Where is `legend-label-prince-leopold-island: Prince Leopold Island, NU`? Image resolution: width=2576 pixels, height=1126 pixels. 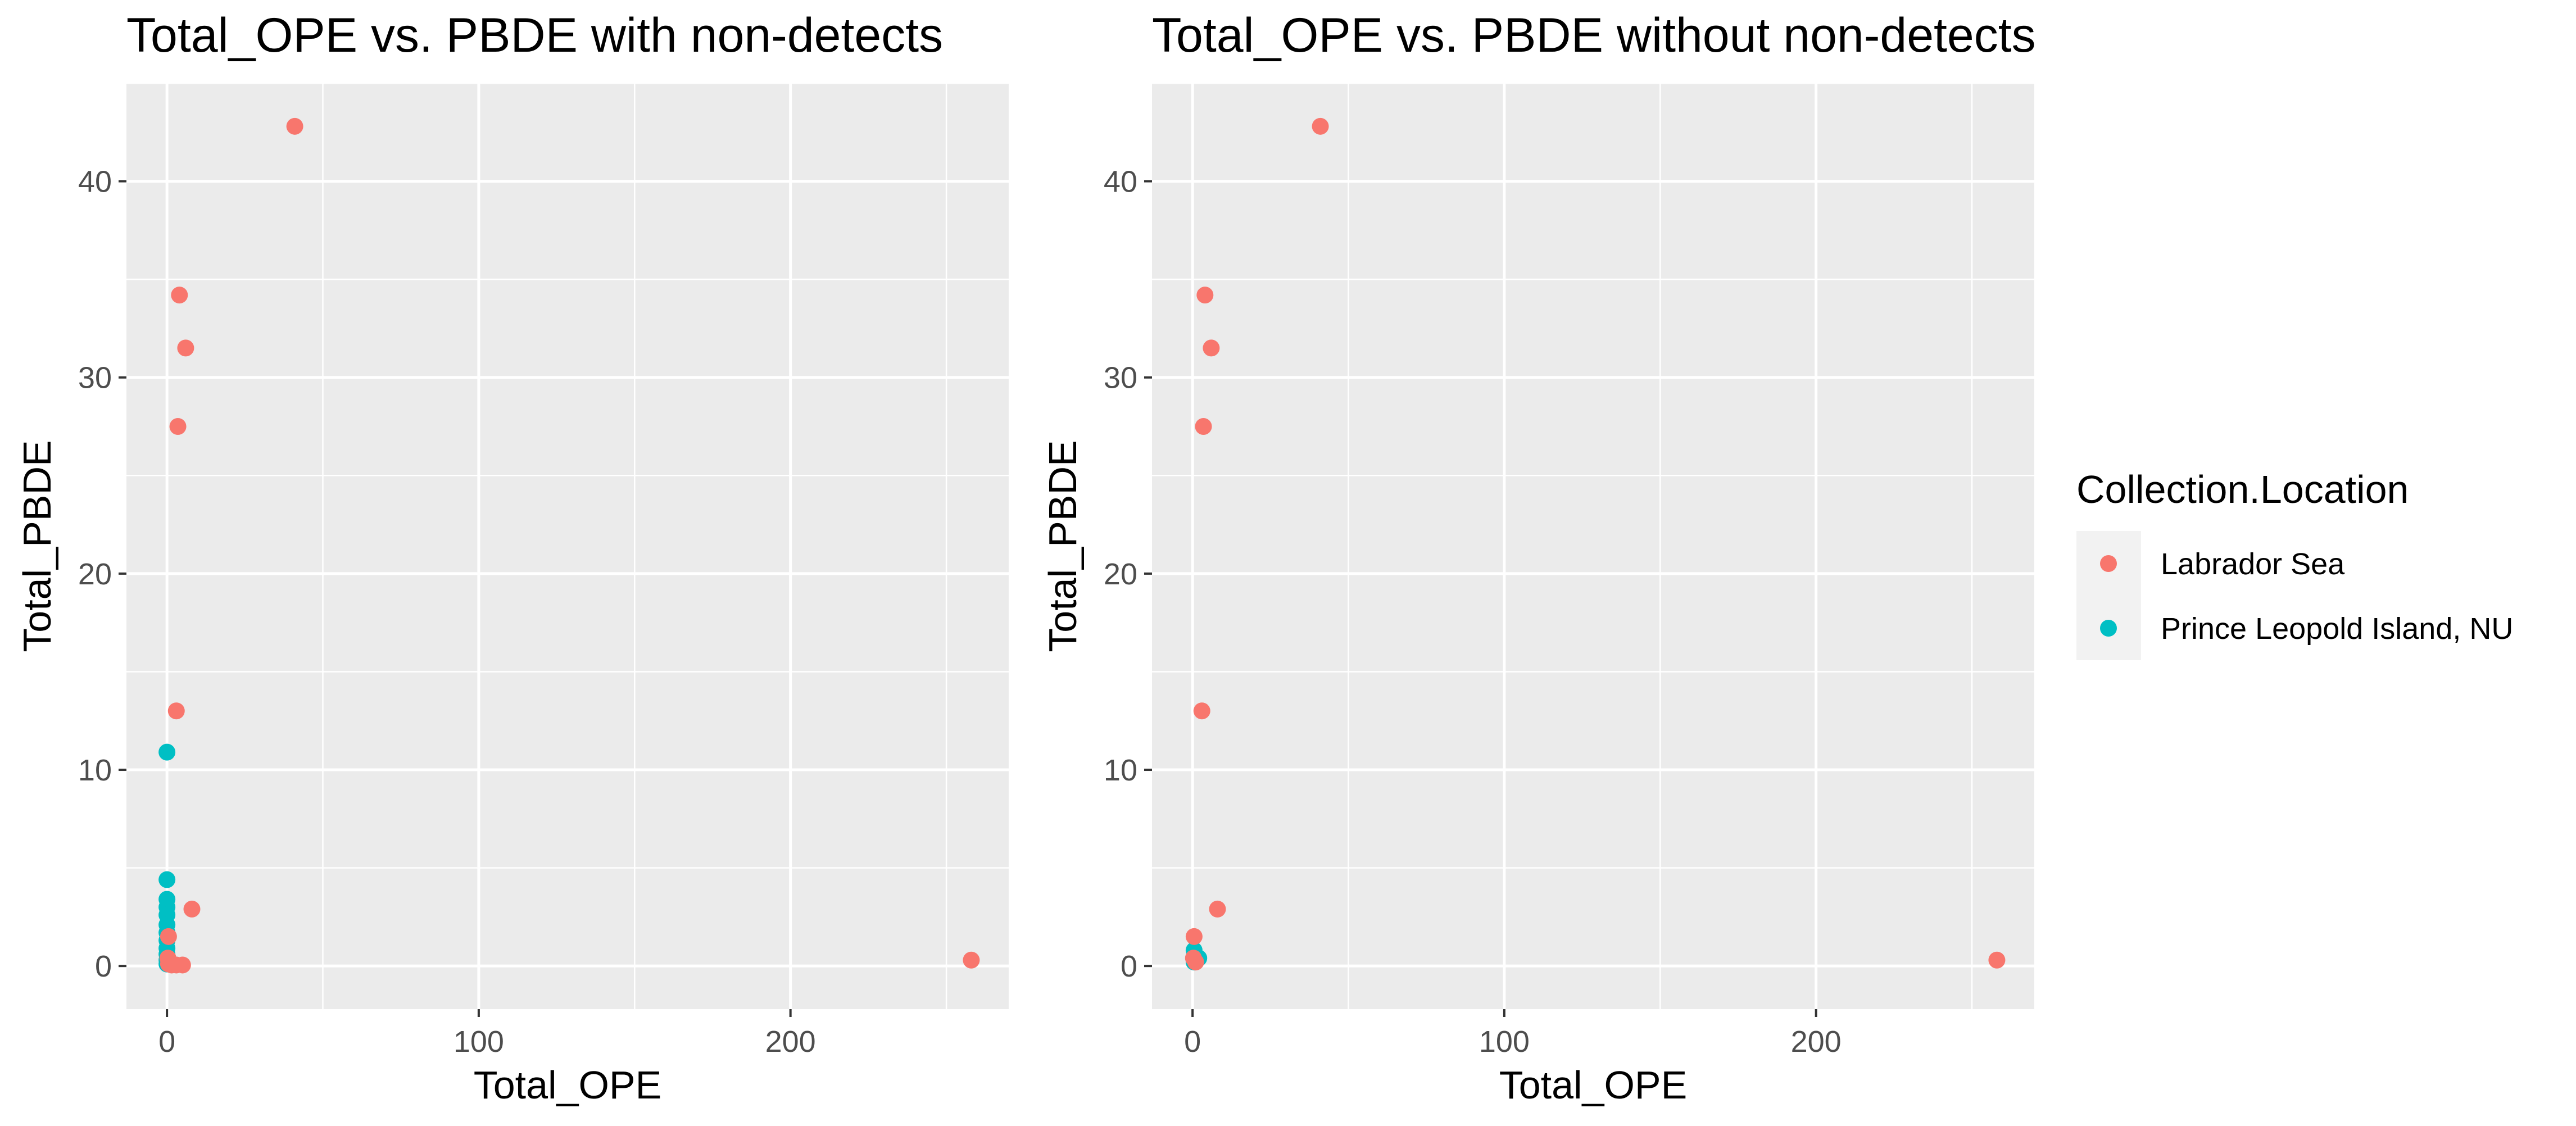
legend-label-prince-leopold-island: Prince Leopold Island, NU is located at coordinates (2337, 629).